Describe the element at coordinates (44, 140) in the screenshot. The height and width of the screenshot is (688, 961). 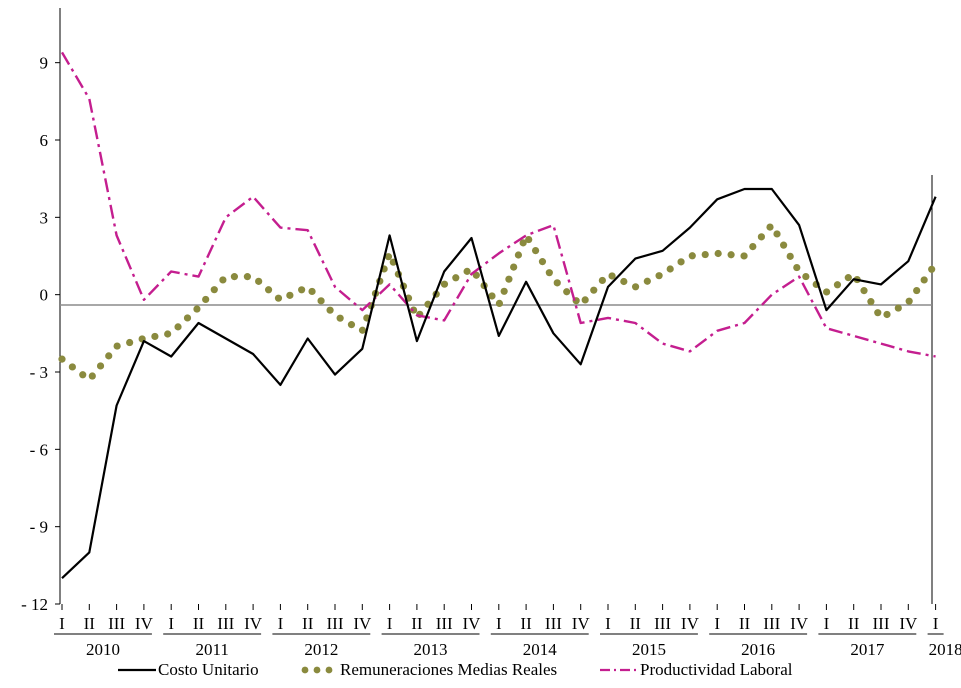
I see `y-tick-label: 6` at that location.